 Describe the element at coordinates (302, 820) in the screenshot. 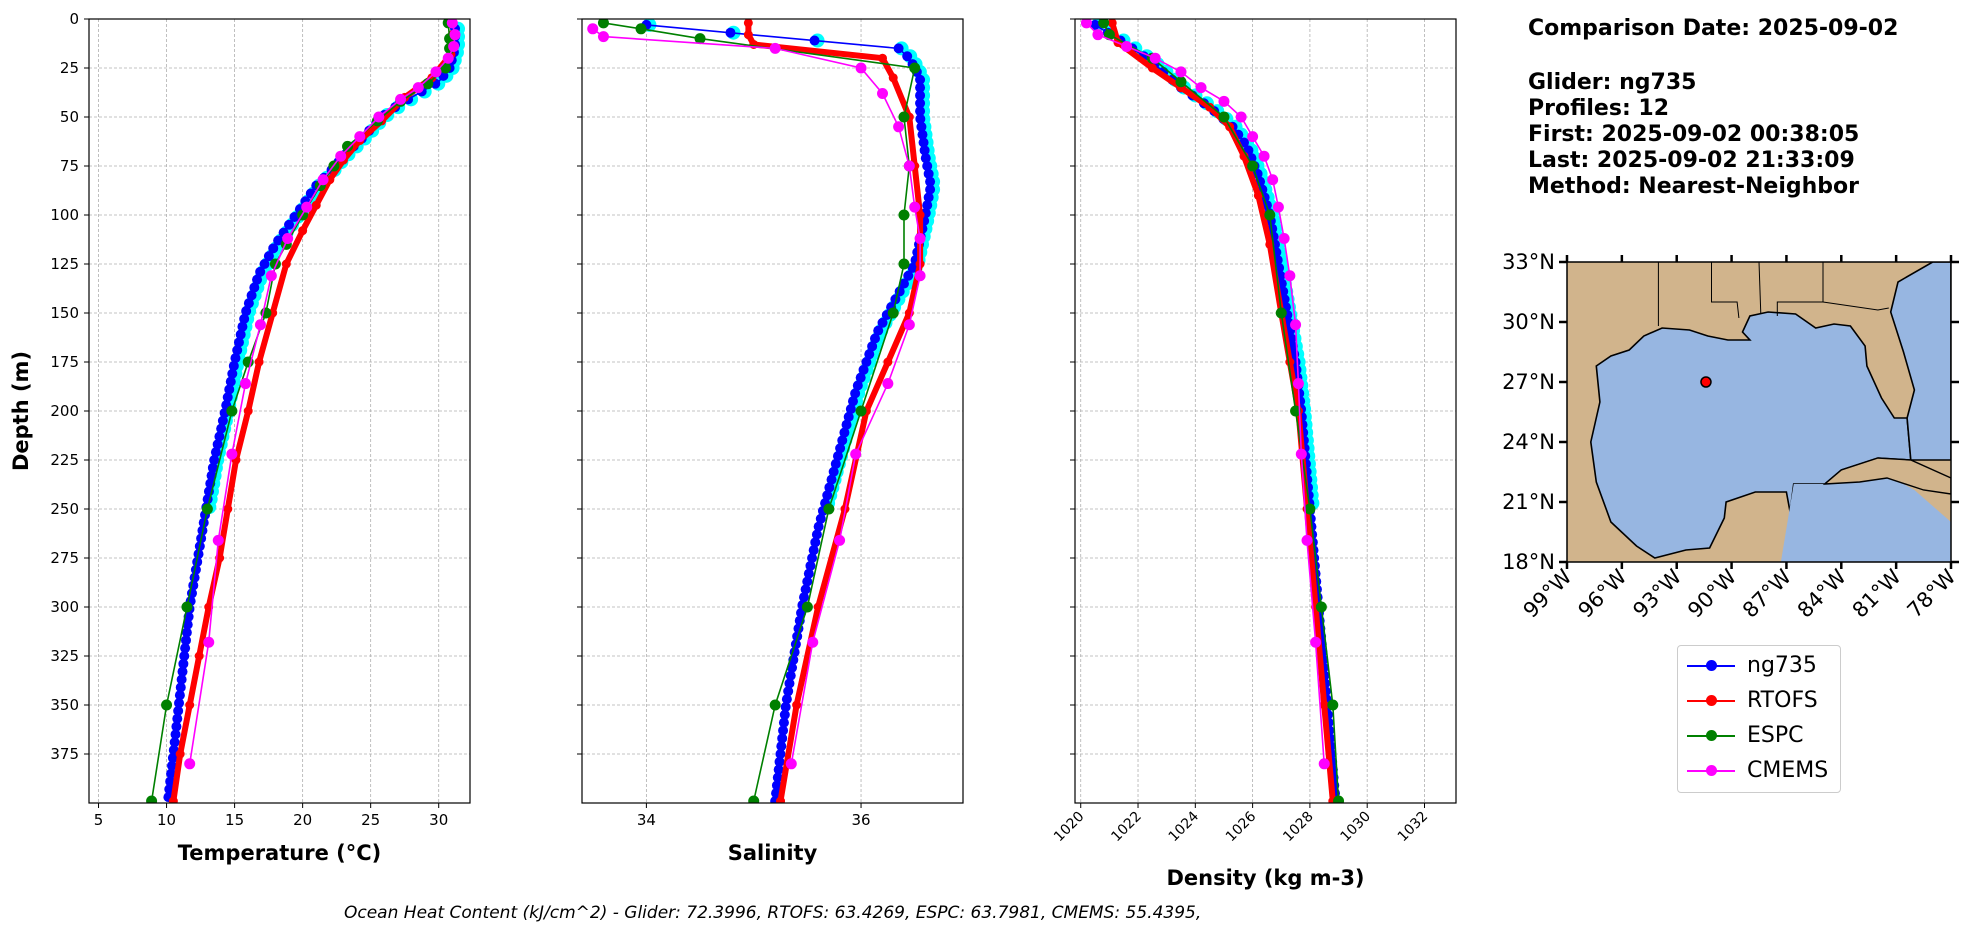

I see `x-tick-label: 20` at that location.